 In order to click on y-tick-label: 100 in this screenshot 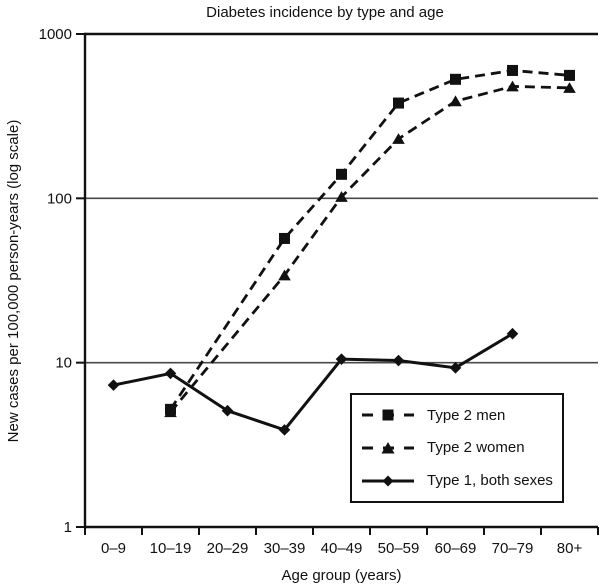, I will do `click(59, 198)`.